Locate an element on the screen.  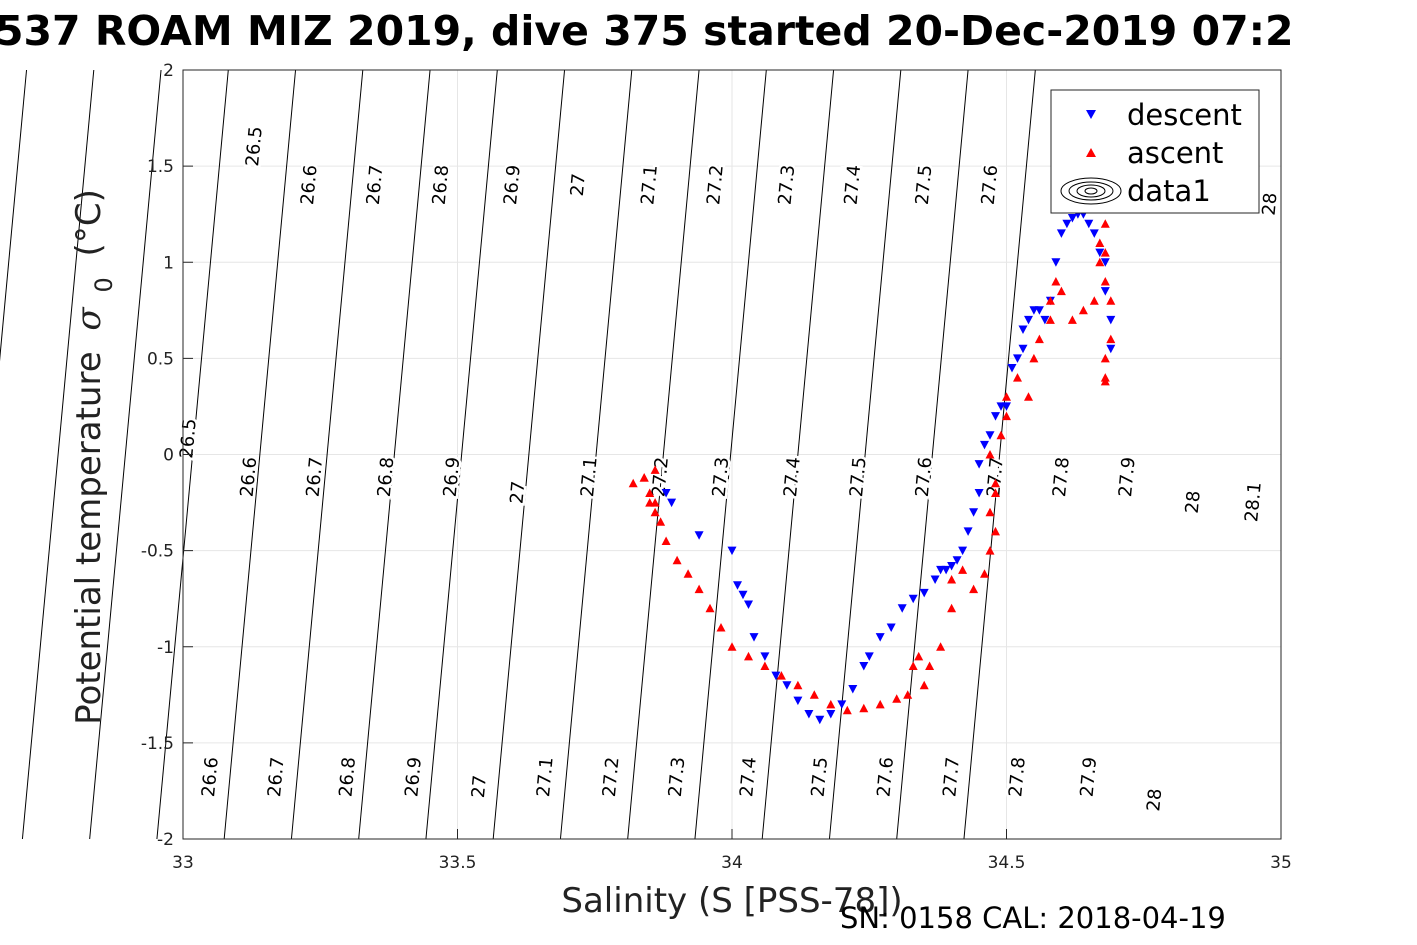
x-tick-label: 34.5 is located at coordinates (1007, 863).